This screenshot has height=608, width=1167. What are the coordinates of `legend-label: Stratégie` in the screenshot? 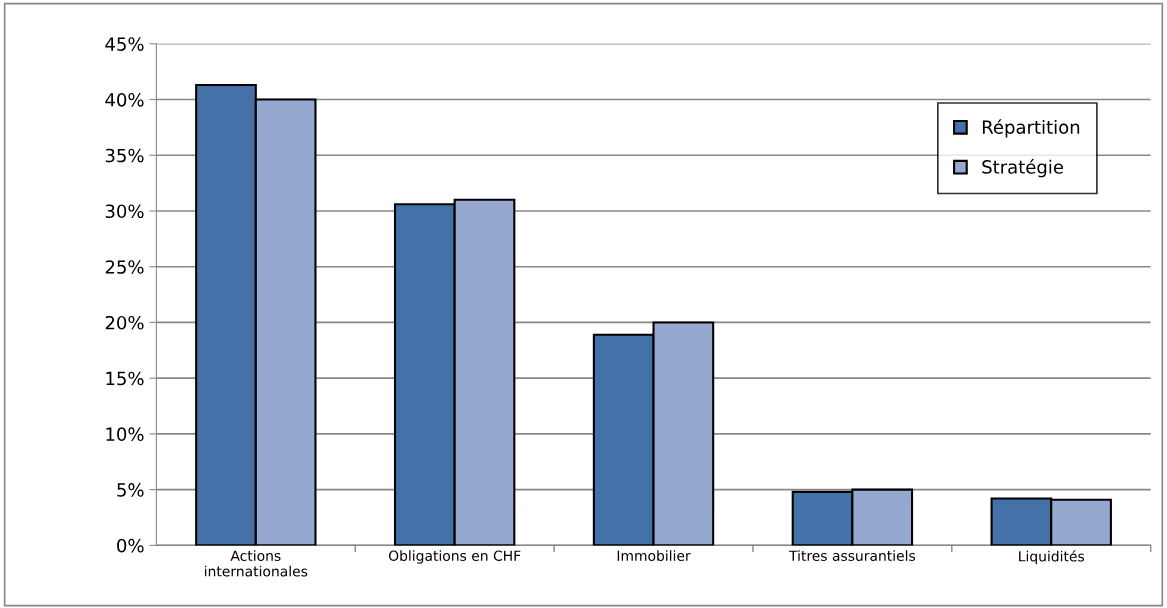 It's located at (1023, 168).